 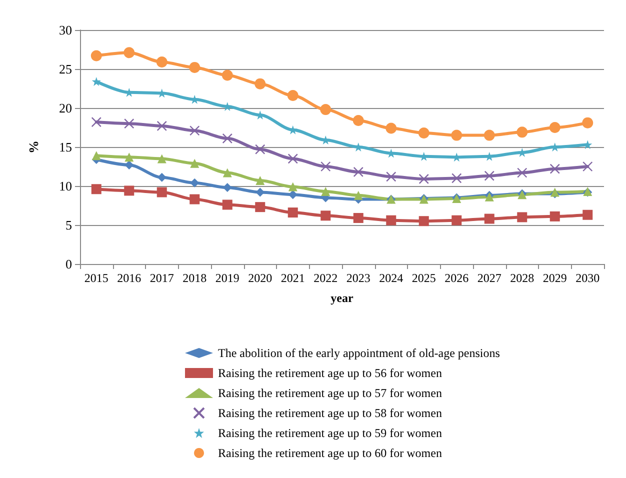 What do you see at coordinates (162, 278) in the screenshot?
I see `x-tick-label: 2017` at bounding box center [162, 278].